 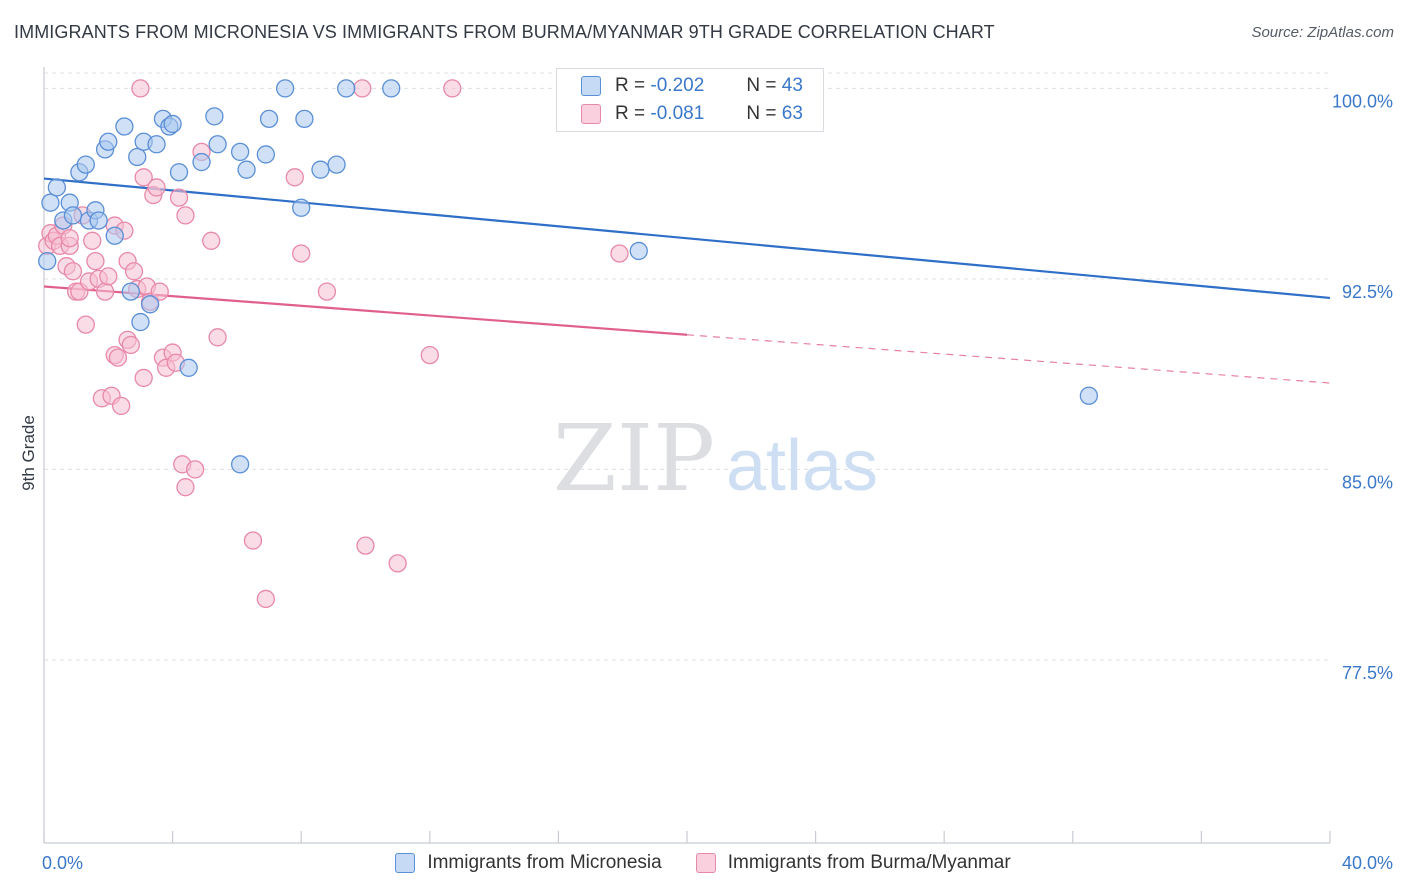 I want to click on watermark-atlas: atlas, so click(x=802, y=466).